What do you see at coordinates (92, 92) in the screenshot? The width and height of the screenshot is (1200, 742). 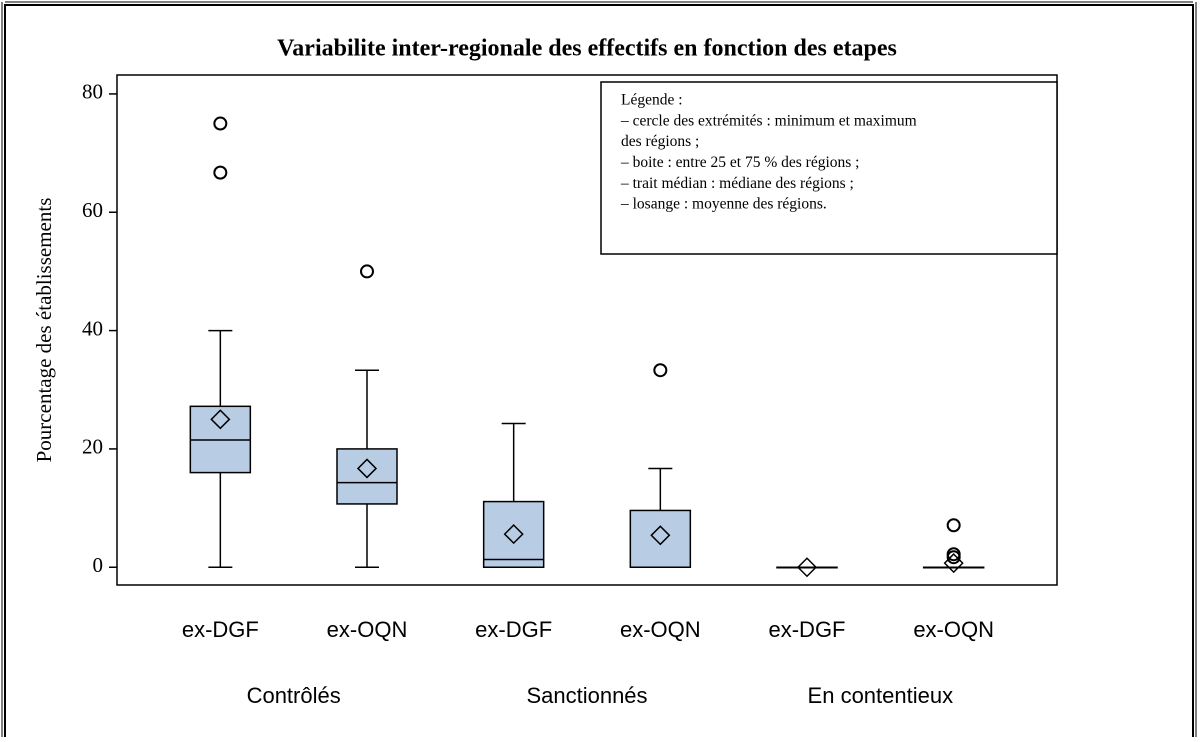 I see `y-tick-label: 80` at bounding box center [92, 92].